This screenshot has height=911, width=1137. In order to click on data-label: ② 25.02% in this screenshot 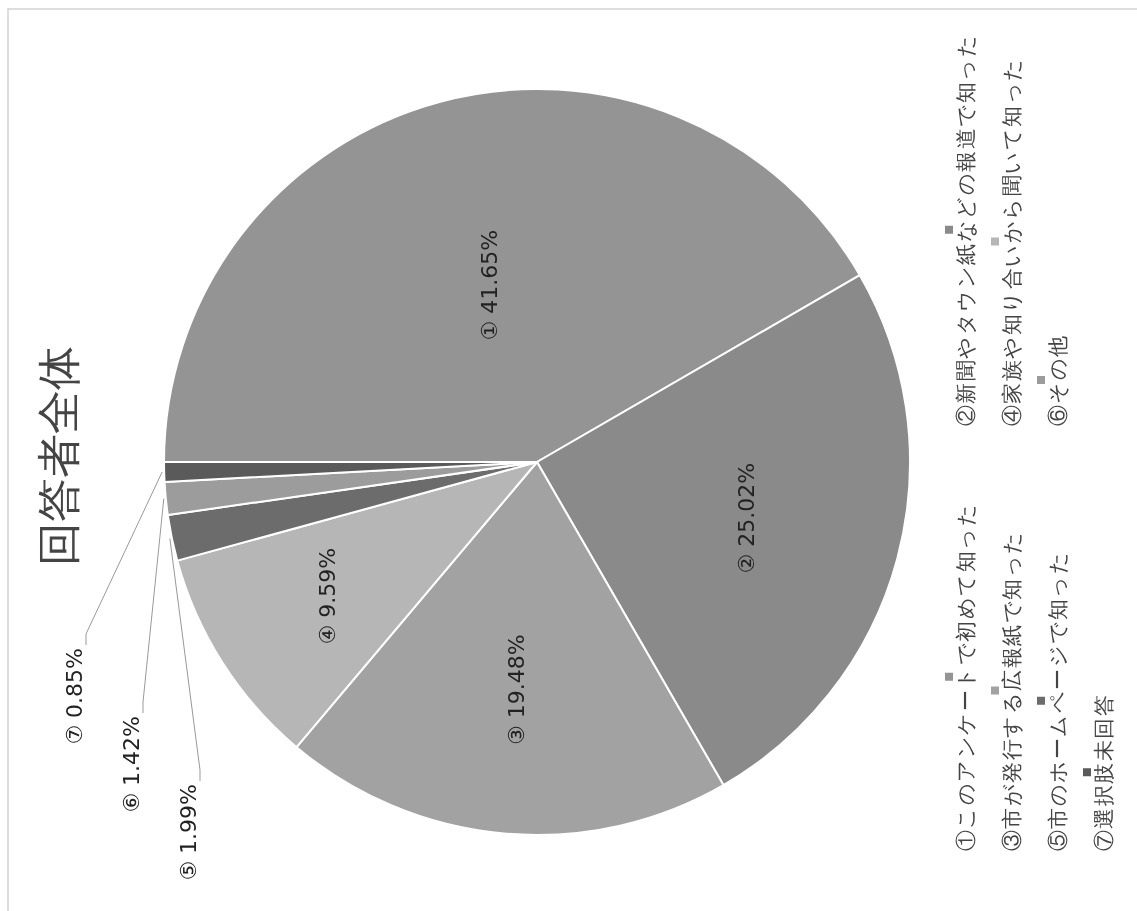, I will do `click(747, 518)`.